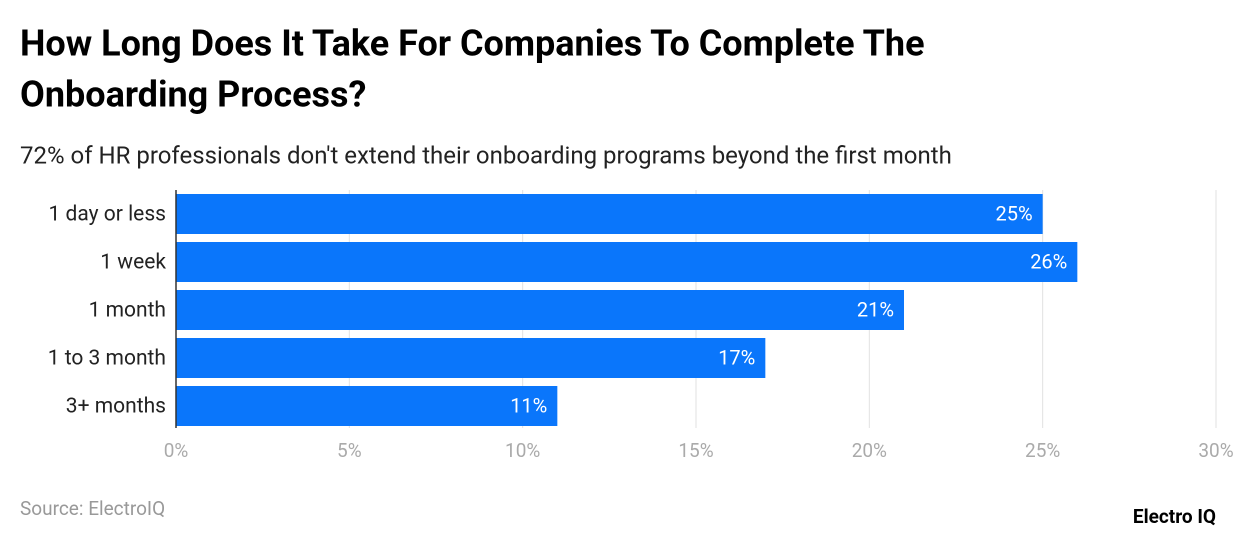  I want to click on x-tick-label: 10%, so click(522, 450).